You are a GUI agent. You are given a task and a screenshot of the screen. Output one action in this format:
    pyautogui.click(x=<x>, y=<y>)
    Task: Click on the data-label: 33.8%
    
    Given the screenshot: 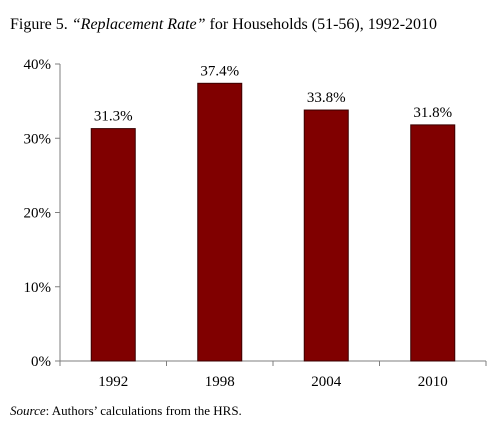 What is the action you would take?
    pyautogui.click(x=326, y=98)
    